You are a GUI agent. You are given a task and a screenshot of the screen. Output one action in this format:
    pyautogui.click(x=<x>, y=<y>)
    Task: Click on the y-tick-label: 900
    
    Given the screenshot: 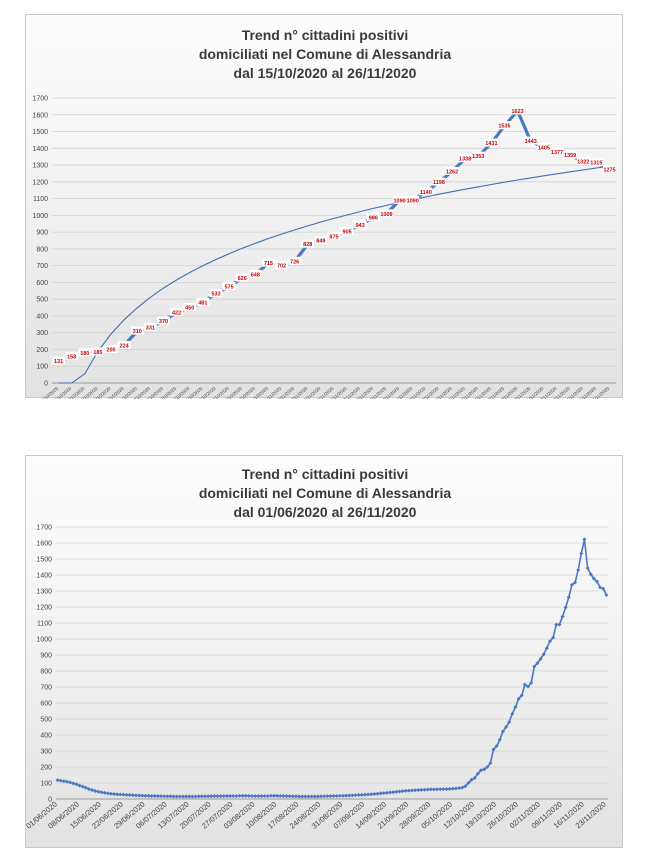 What is the action you would take?
    pyautogui.click(x=46, y=656)
    